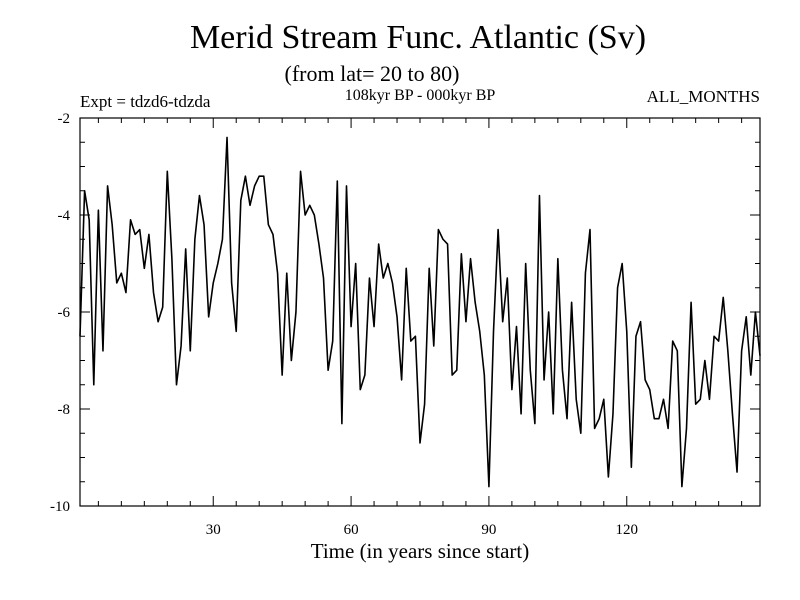  What do you see at coordinates (372, 73) in the screenshot?
I see `chart-subtitle: (from lat= 20 to 80)` at bounding box center [372, 73].